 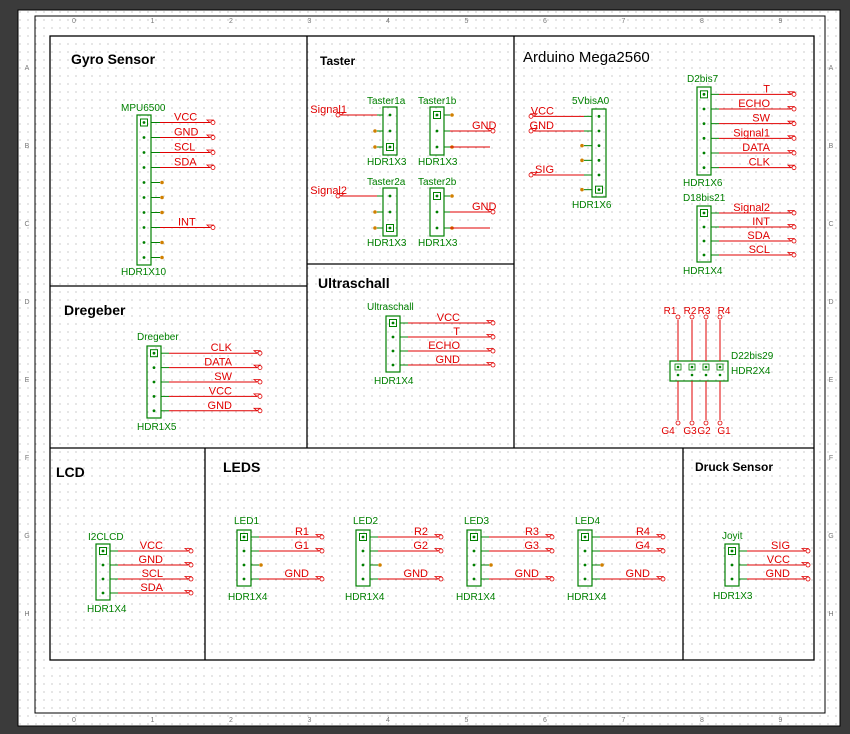 What do you see at coordinates (457, 213) in the screenshot?
I see `header-taster2b: GND Taster2b HDR1X3` at bounding box center [457, 213].